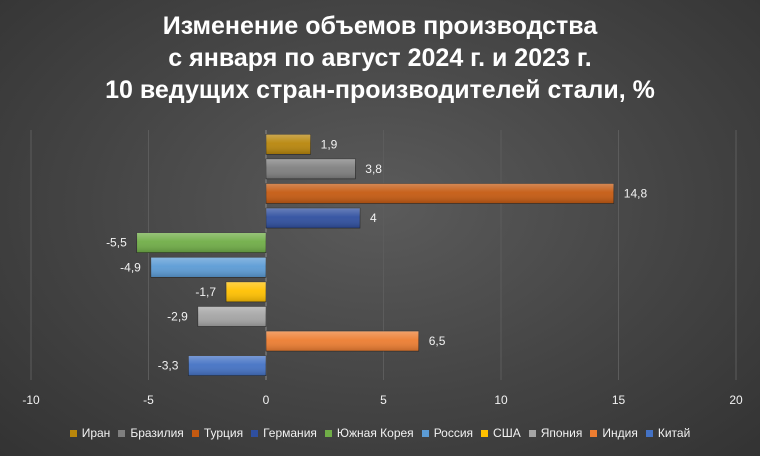 This screenshot has height=456, width=760. What do you see at coordinates (373, 169) in the screenshot?
I see `data-label: 3,8` at bounding box center [373, 169].